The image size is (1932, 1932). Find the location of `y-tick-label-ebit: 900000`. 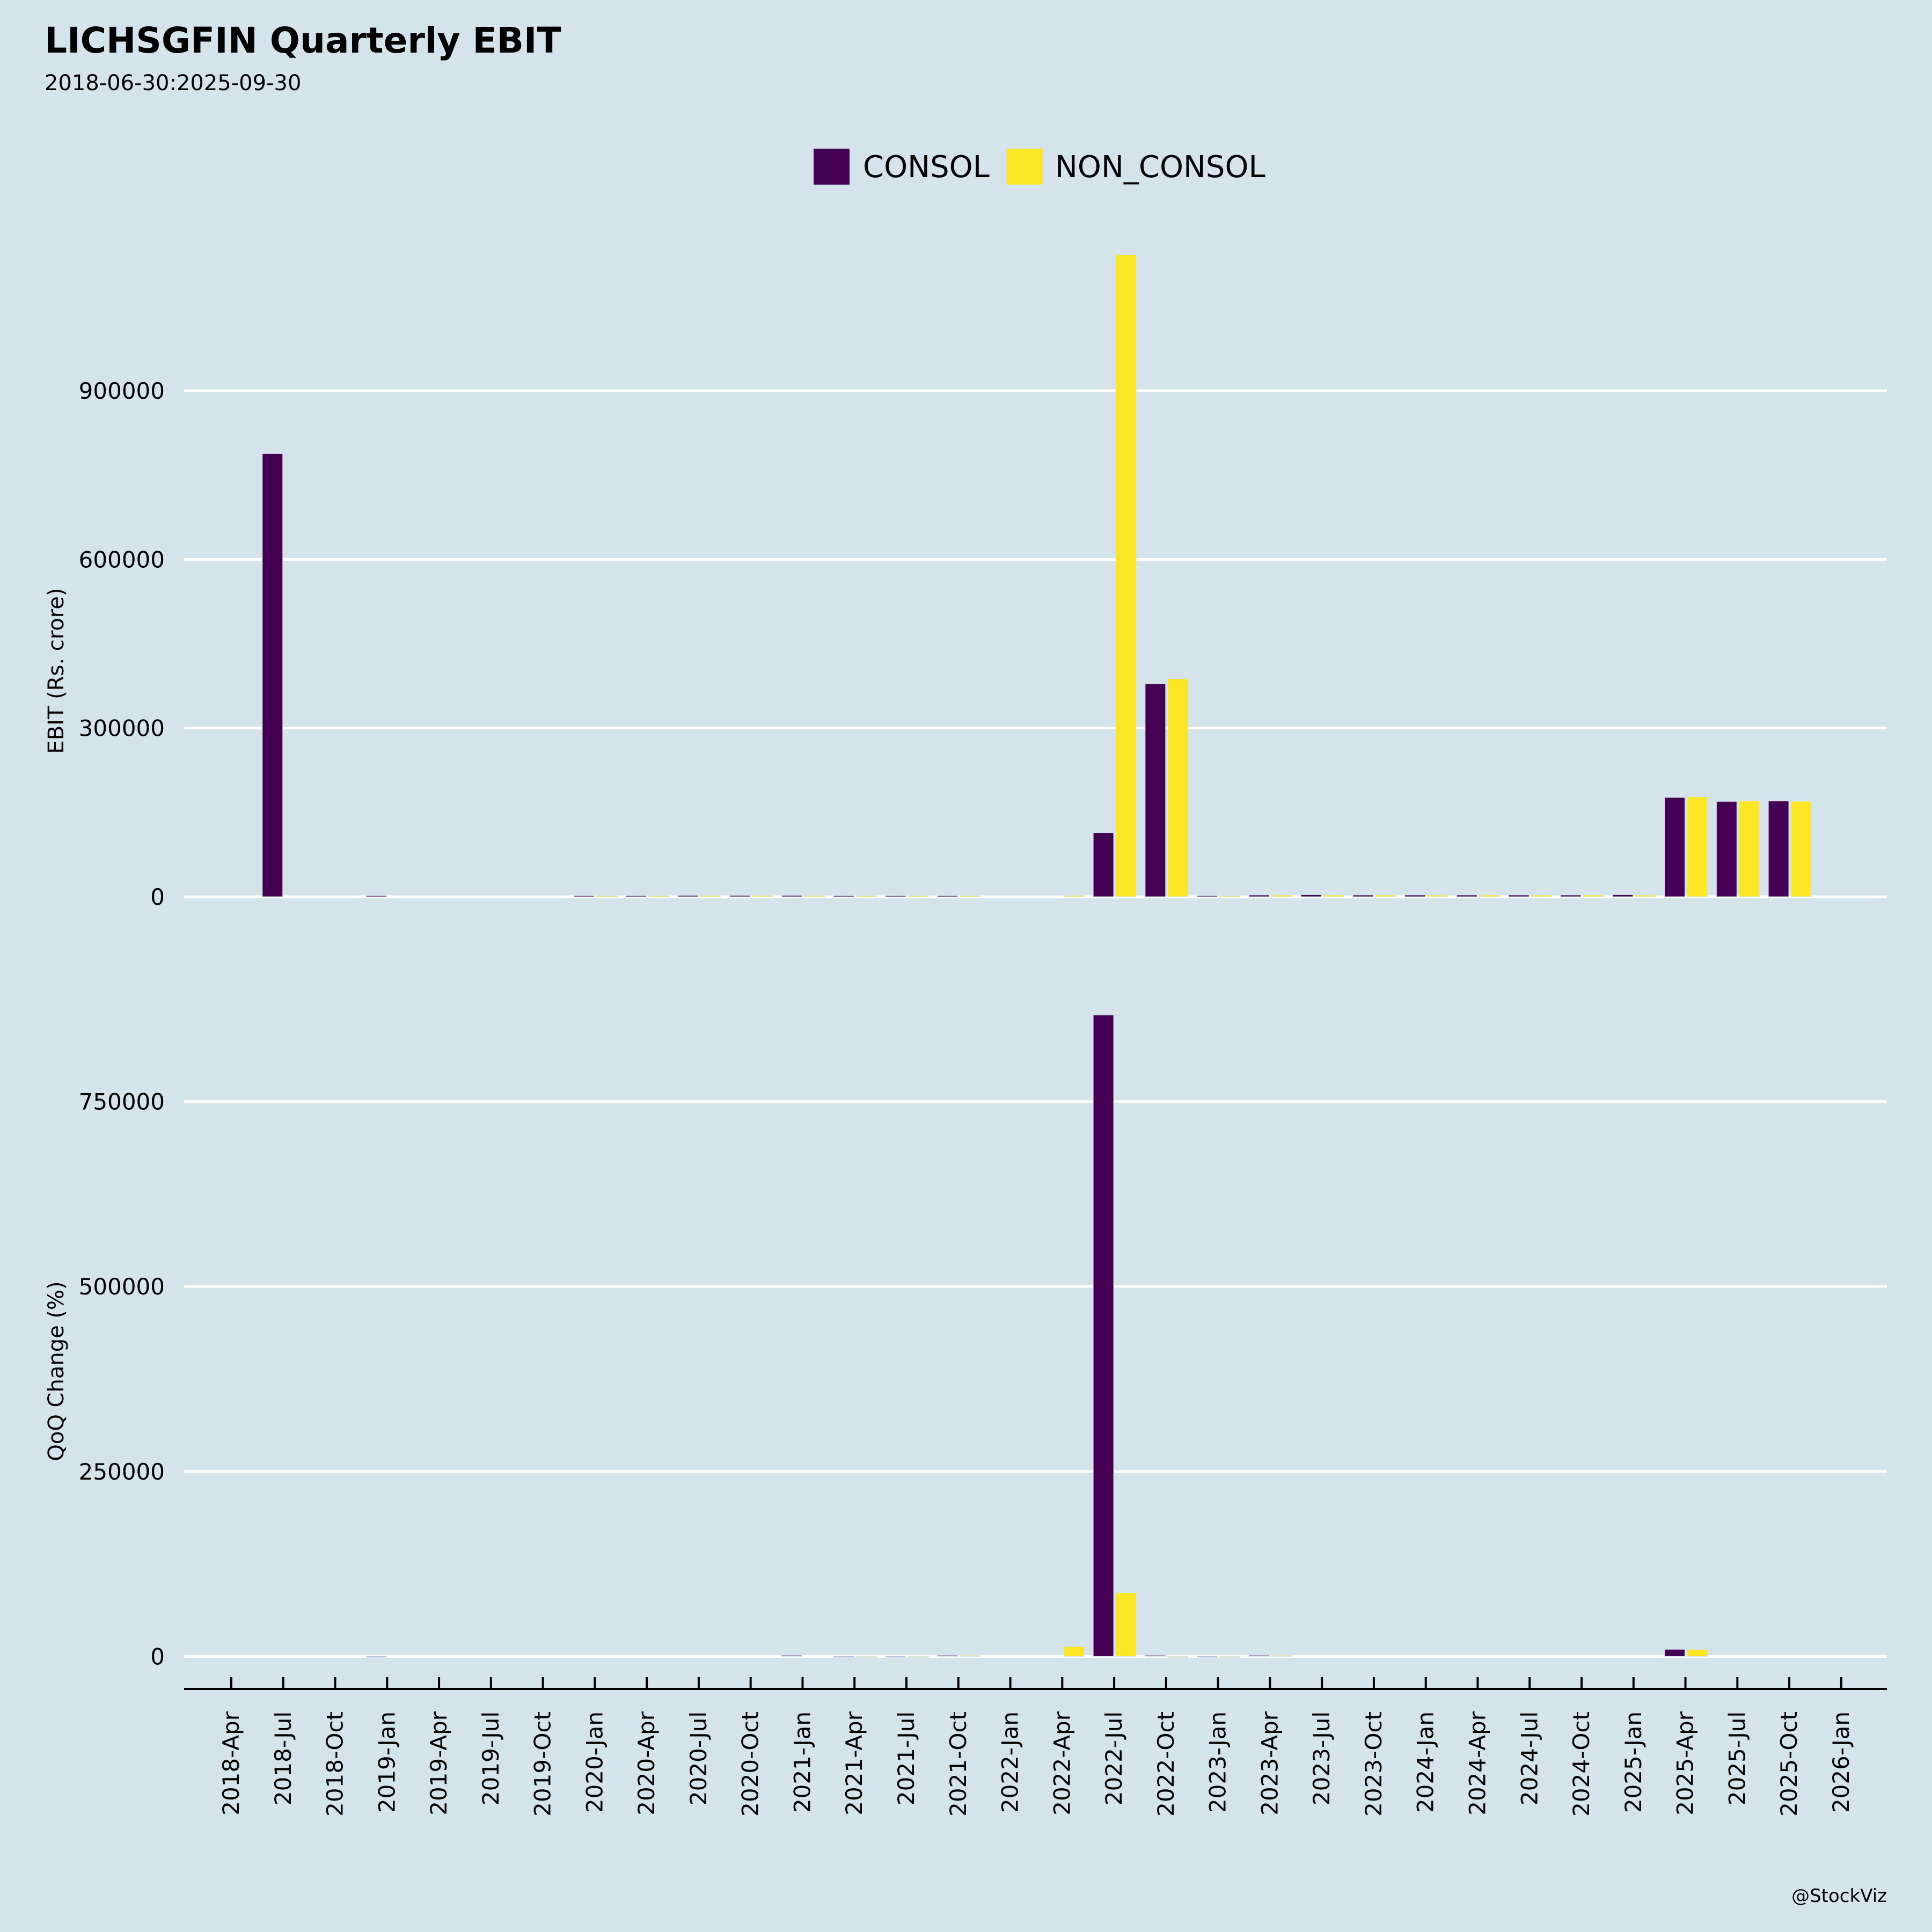

y-tick-label-ebit: 900000 is located at coordinates (122, 391).